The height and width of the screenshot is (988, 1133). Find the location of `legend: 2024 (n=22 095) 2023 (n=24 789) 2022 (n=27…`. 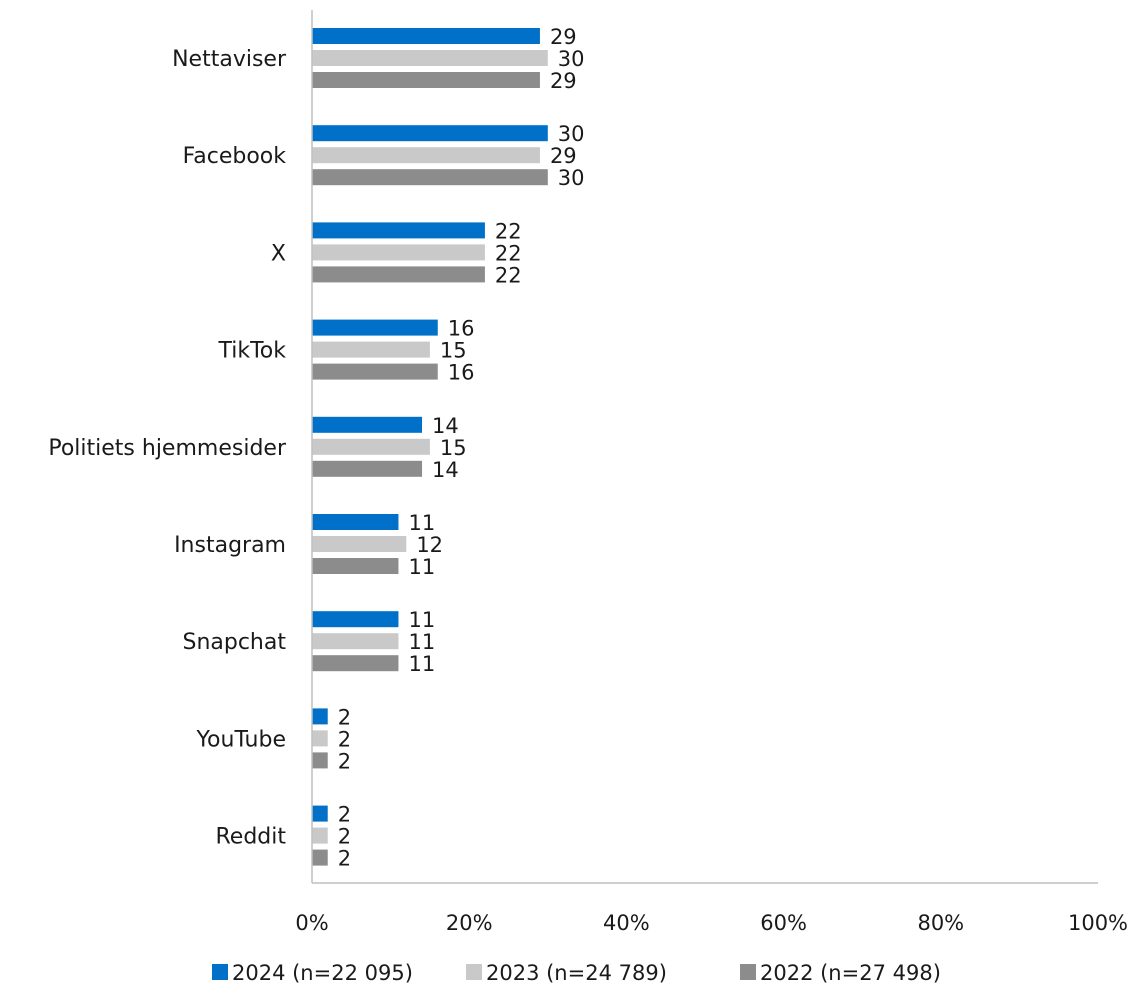

legend: 2024 (n=22 095) 2023 (n=24 789) 2022 (n=27… is located at coordinates (576, 973).